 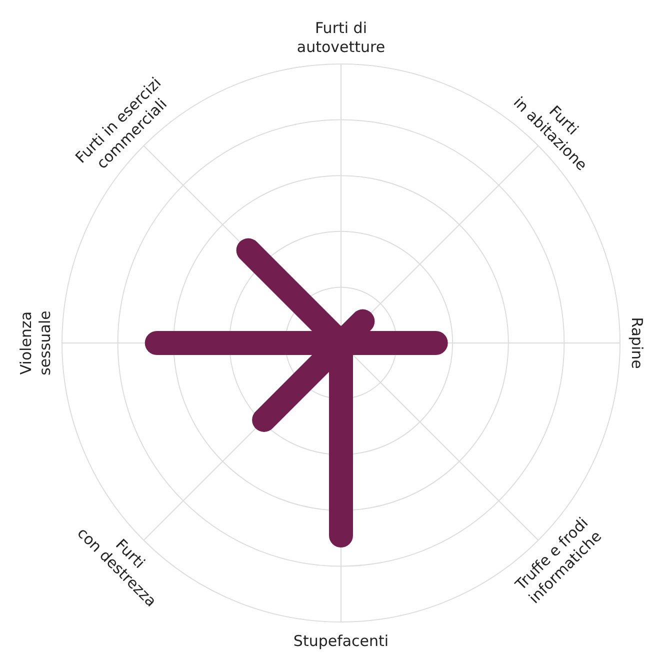 I want to click on spoke-label: Rapine, so click(x=637, y=343).